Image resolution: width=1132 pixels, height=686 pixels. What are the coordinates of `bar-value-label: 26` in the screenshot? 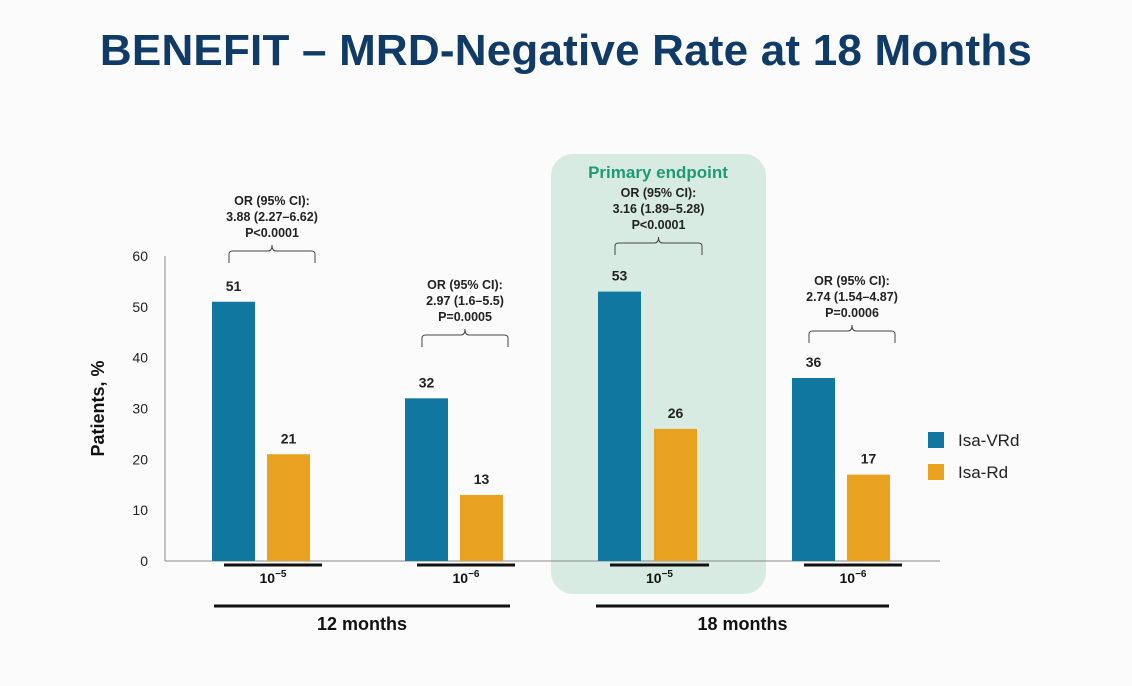 It's located at (676, 413).